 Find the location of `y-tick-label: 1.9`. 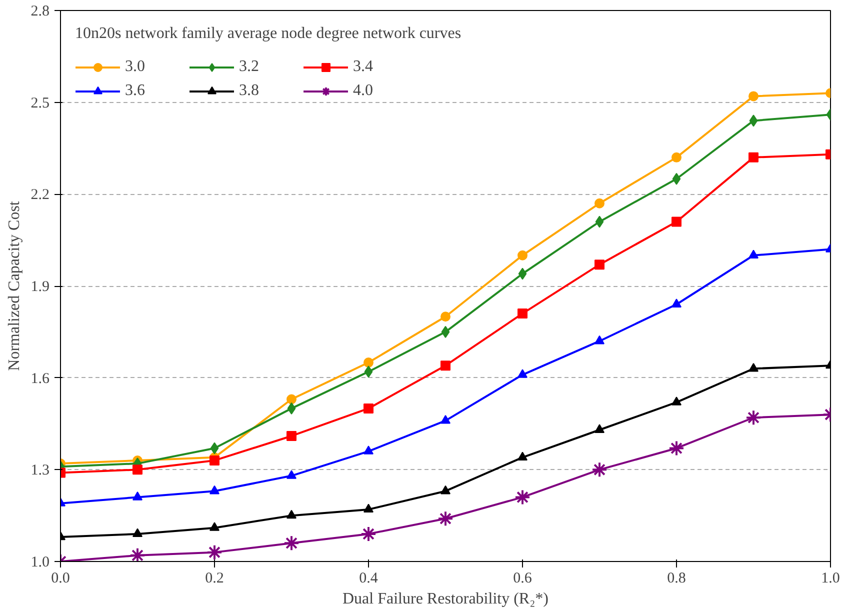

y-tick-label: 1.9 is located at coordinates (40, 287).